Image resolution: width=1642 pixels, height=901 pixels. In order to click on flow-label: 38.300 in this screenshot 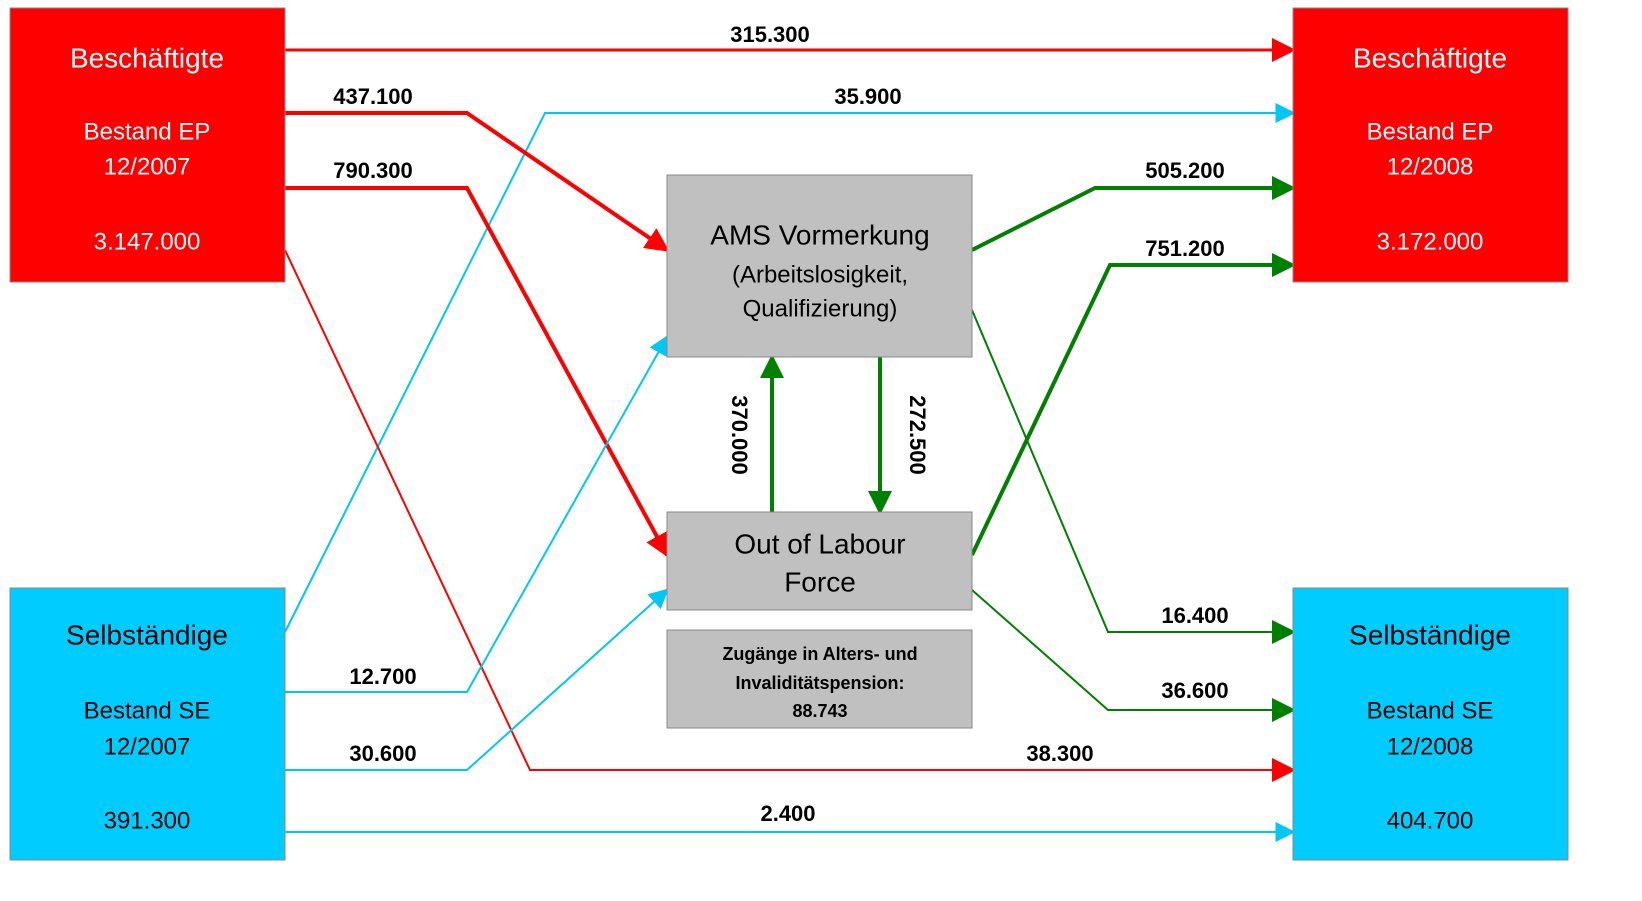, I will do `click(1059, 753)`.